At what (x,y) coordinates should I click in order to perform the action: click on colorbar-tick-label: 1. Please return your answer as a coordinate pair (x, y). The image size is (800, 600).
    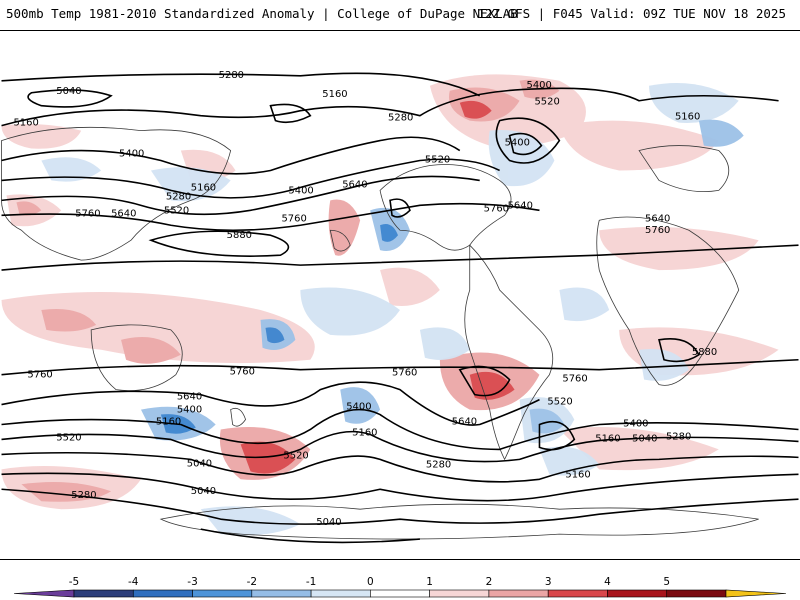
    Looking at the image, I should click on (429, 582).